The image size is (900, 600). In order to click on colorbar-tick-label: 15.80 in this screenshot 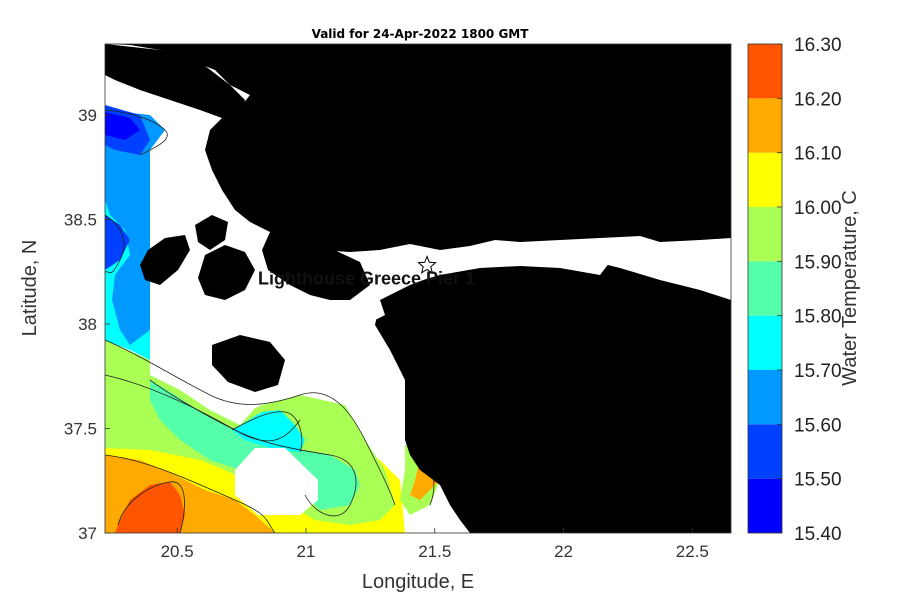, I will do `click(818, 317)`.